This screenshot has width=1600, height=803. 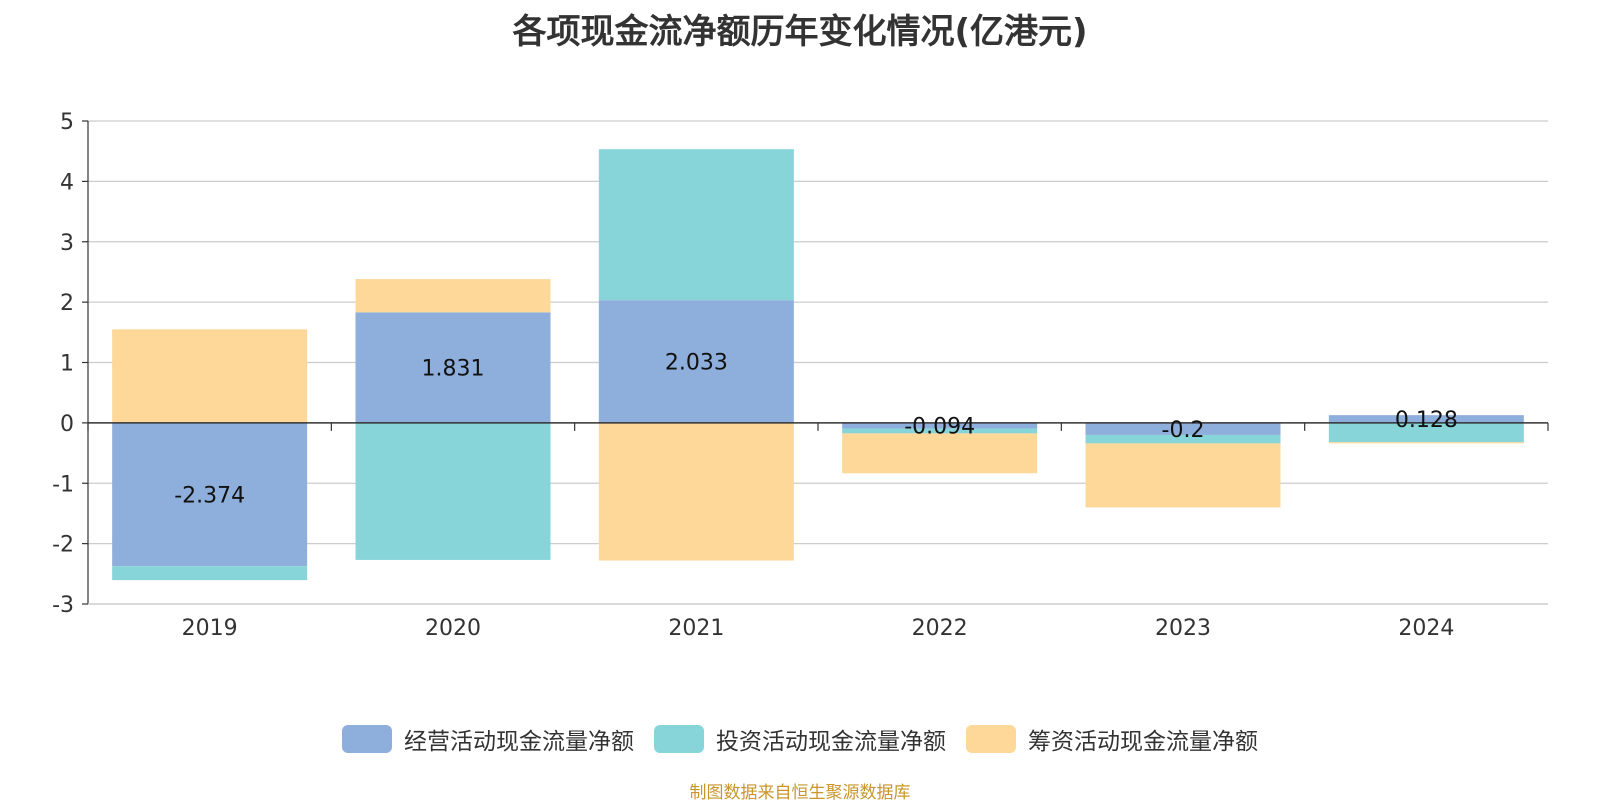 I want to click on x-tick-label: 2022, so click(x=940, y=628).